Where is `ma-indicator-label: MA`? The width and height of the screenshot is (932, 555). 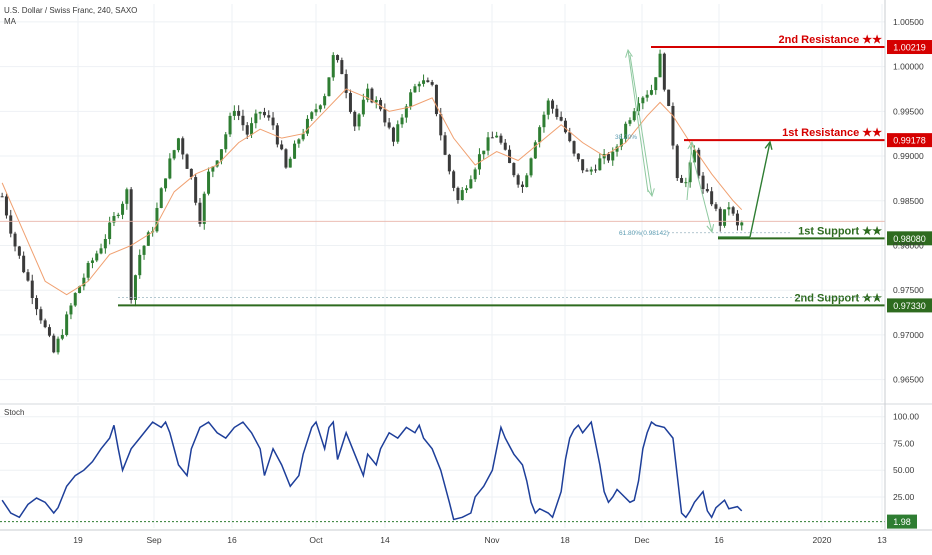
ma-indicator-label: MA is located at coordinates (10, 21).